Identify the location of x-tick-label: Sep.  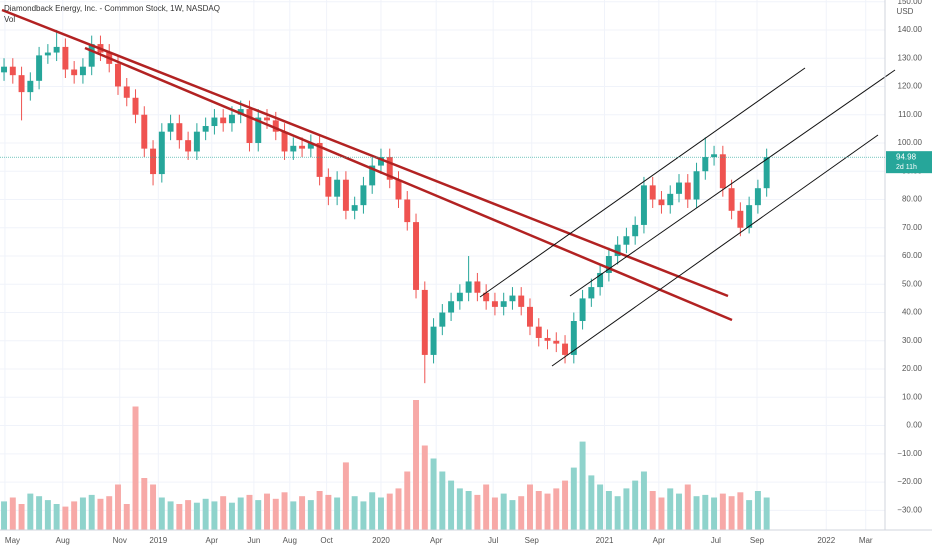
(532, 540).